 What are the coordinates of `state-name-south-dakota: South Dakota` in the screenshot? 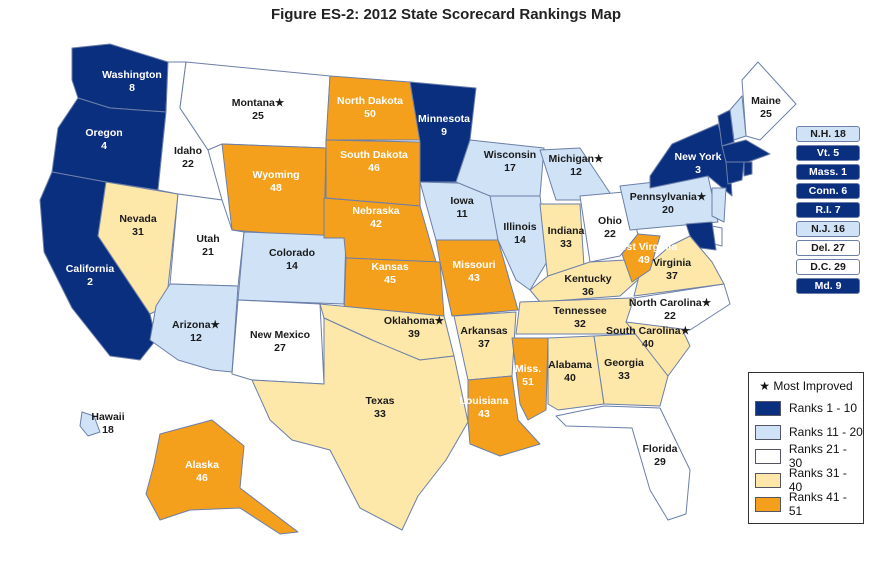 It's located at (374, 155).